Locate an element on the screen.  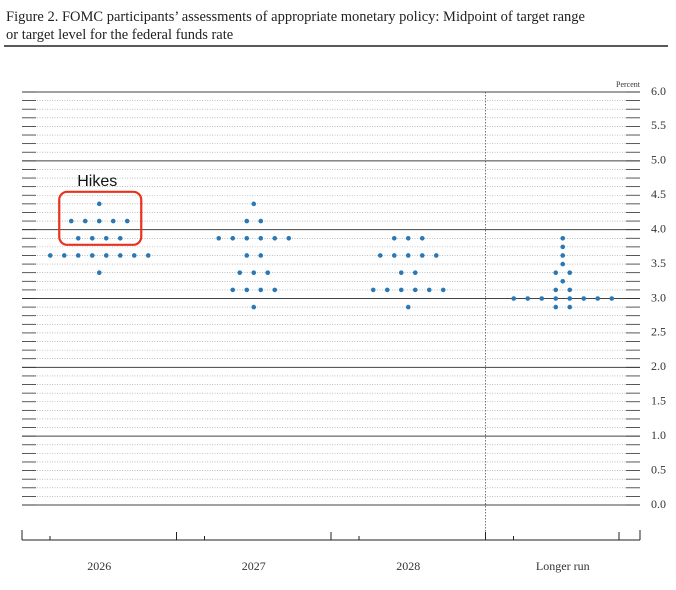
y-tick-label: 4.5 is located at coordinates (658, 194).